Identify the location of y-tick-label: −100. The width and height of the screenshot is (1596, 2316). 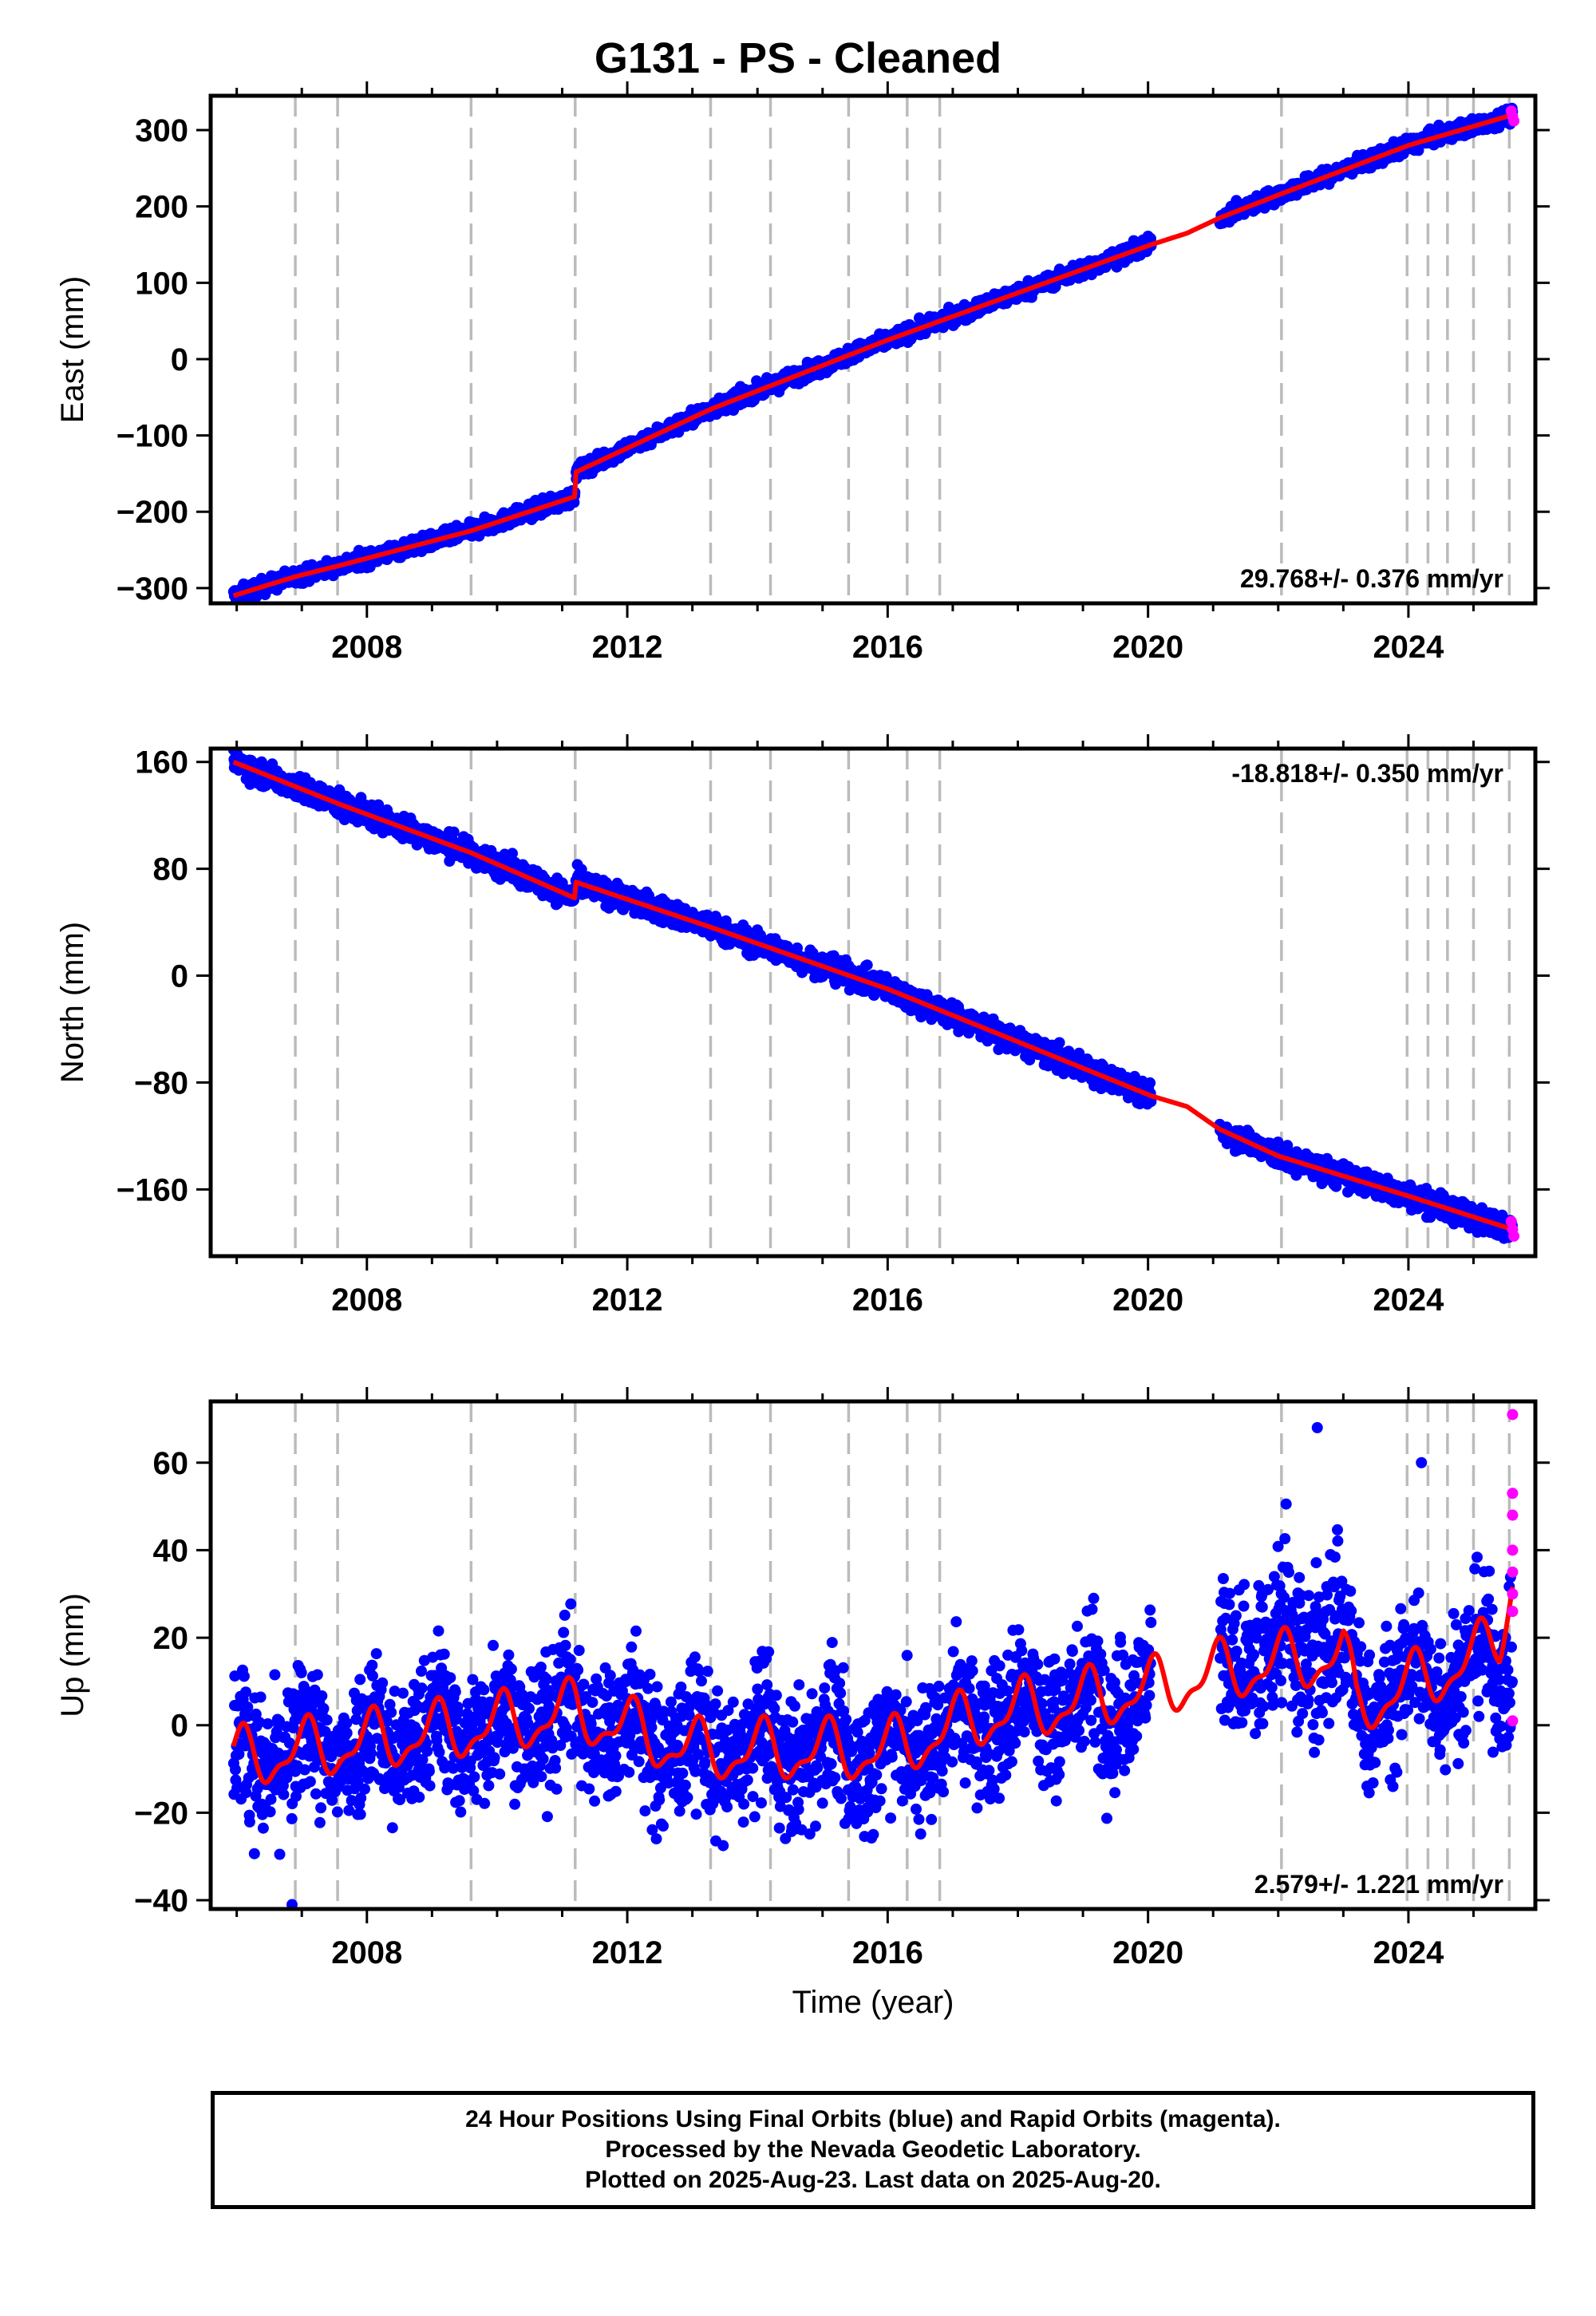
(152, 436).